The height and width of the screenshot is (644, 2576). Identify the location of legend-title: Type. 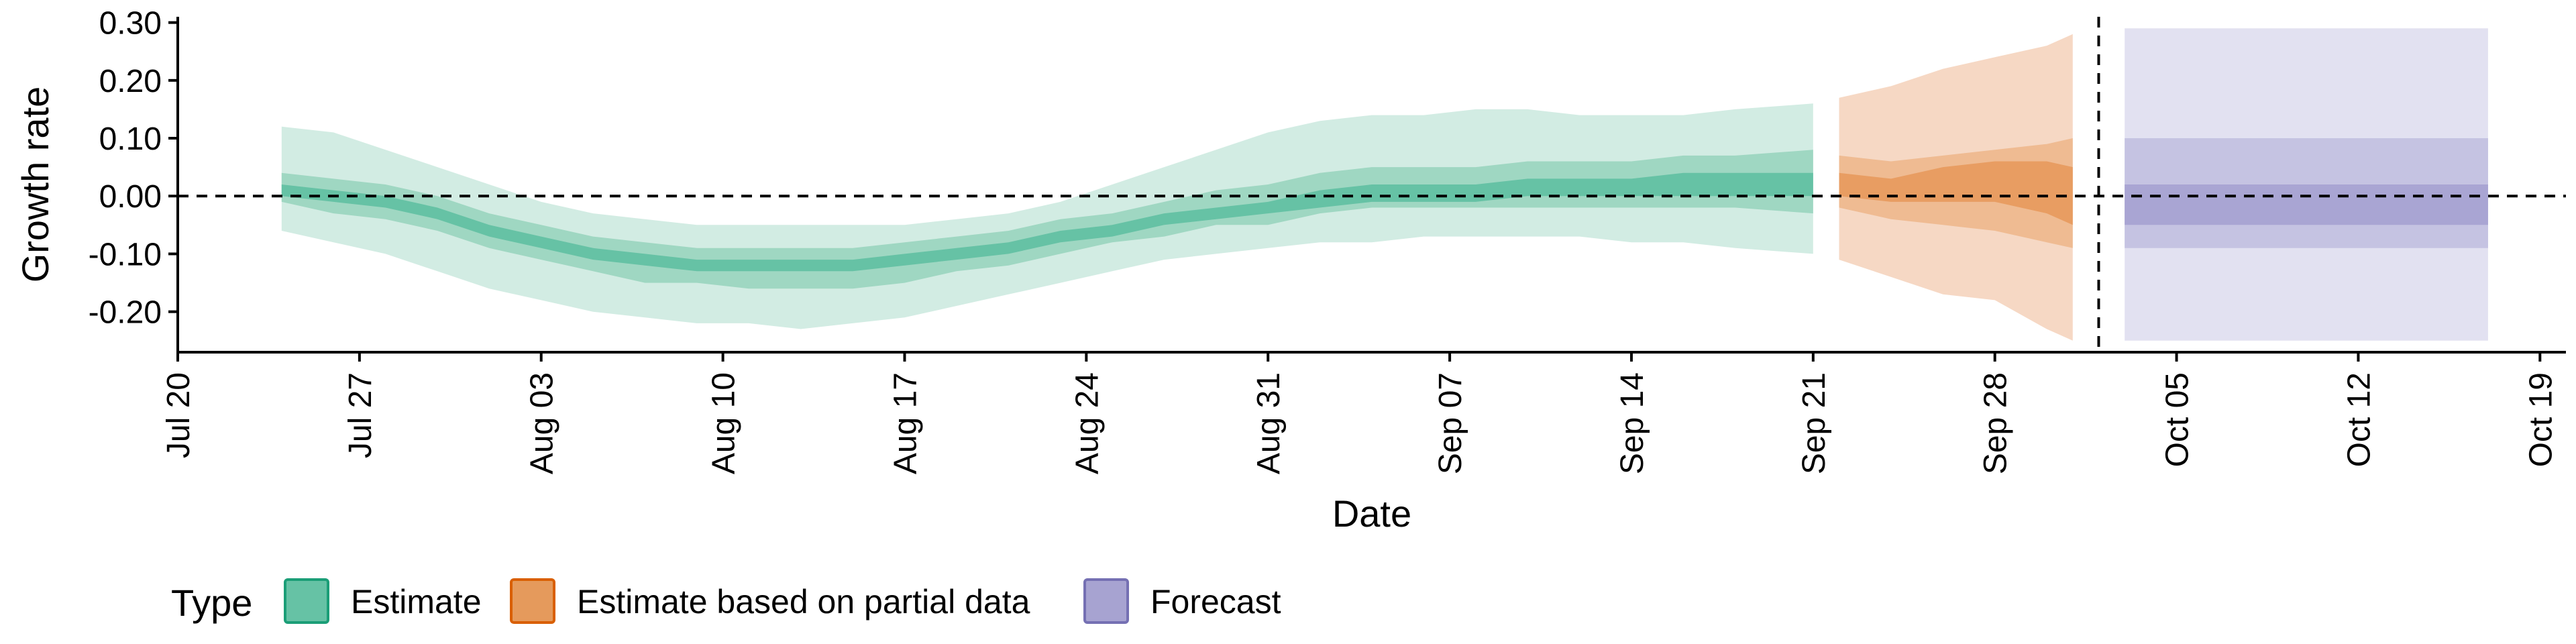
(211, 603).